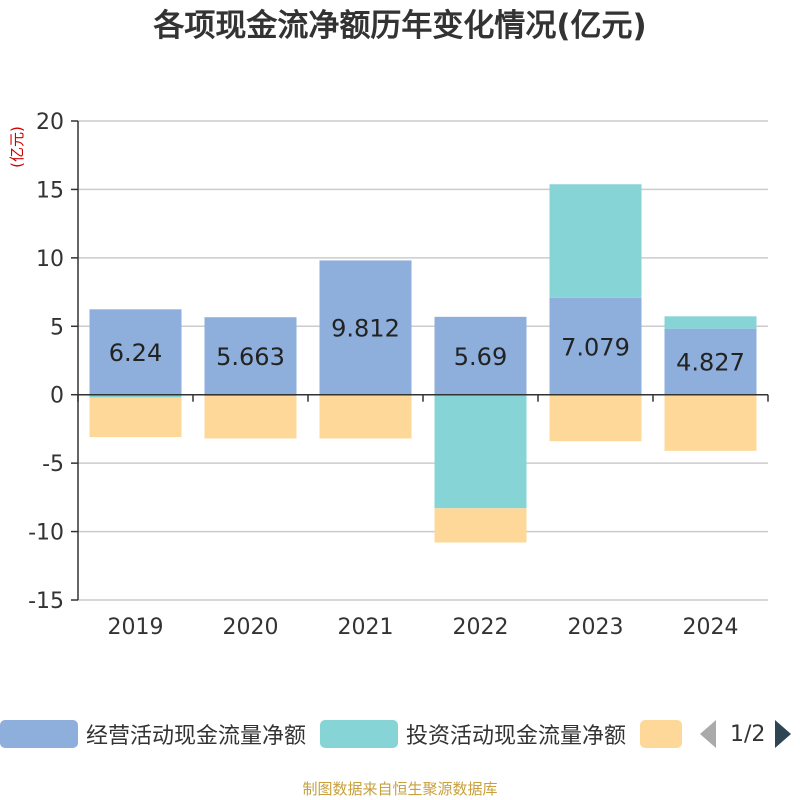 This screenshot has height=800, width=800. What do you see at coordinates (595, 241) in the screenshot?
I see `bar-investing-2023` at bounding box center [595, 241].